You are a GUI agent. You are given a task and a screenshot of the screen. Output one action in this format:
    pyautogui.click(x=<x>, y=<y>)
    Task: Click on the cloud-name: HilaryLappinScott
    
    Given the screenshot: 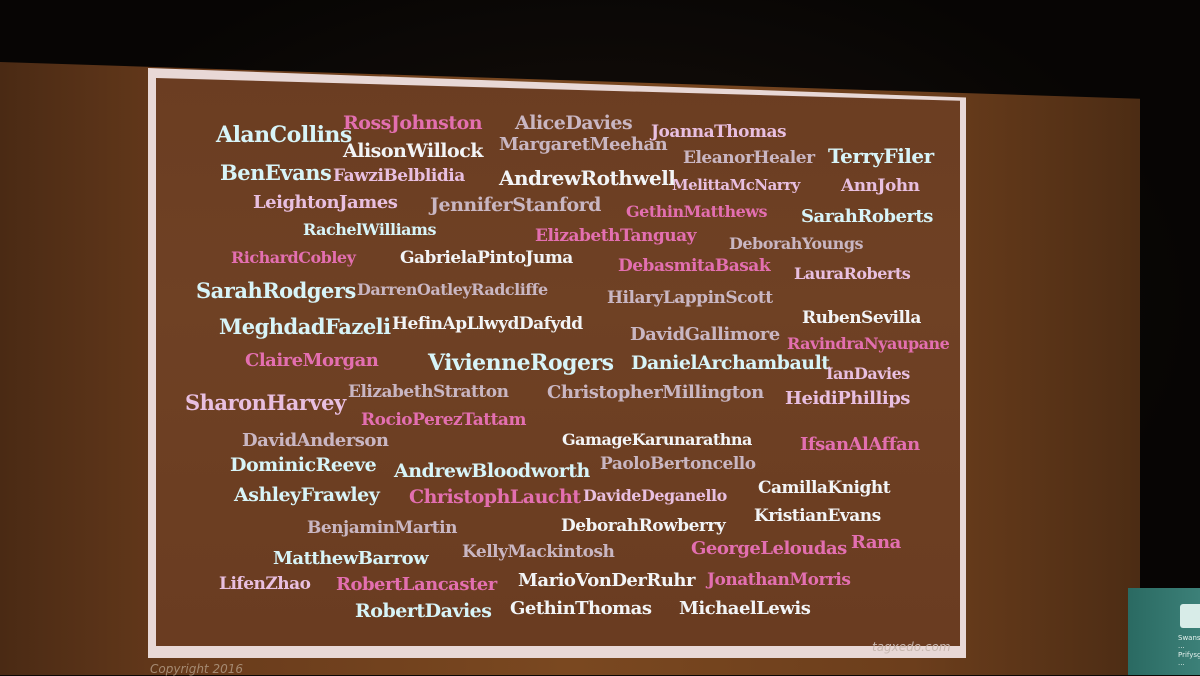 What is the action you would take?
    pyautogui.click(x=690, y=298)
    